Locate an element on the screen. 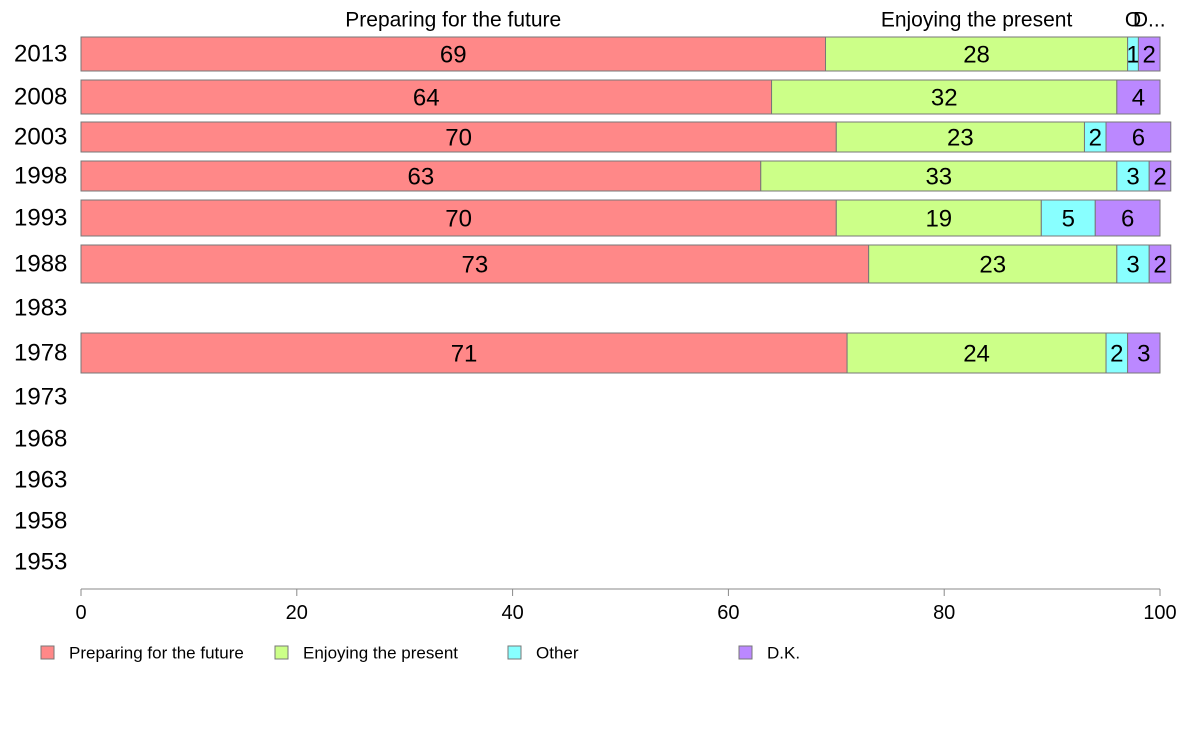 The height and width of the screenshot is (736, 1188). data-label-1988-preparing-for-the-future: 73 is located at coordinates (474, 265).